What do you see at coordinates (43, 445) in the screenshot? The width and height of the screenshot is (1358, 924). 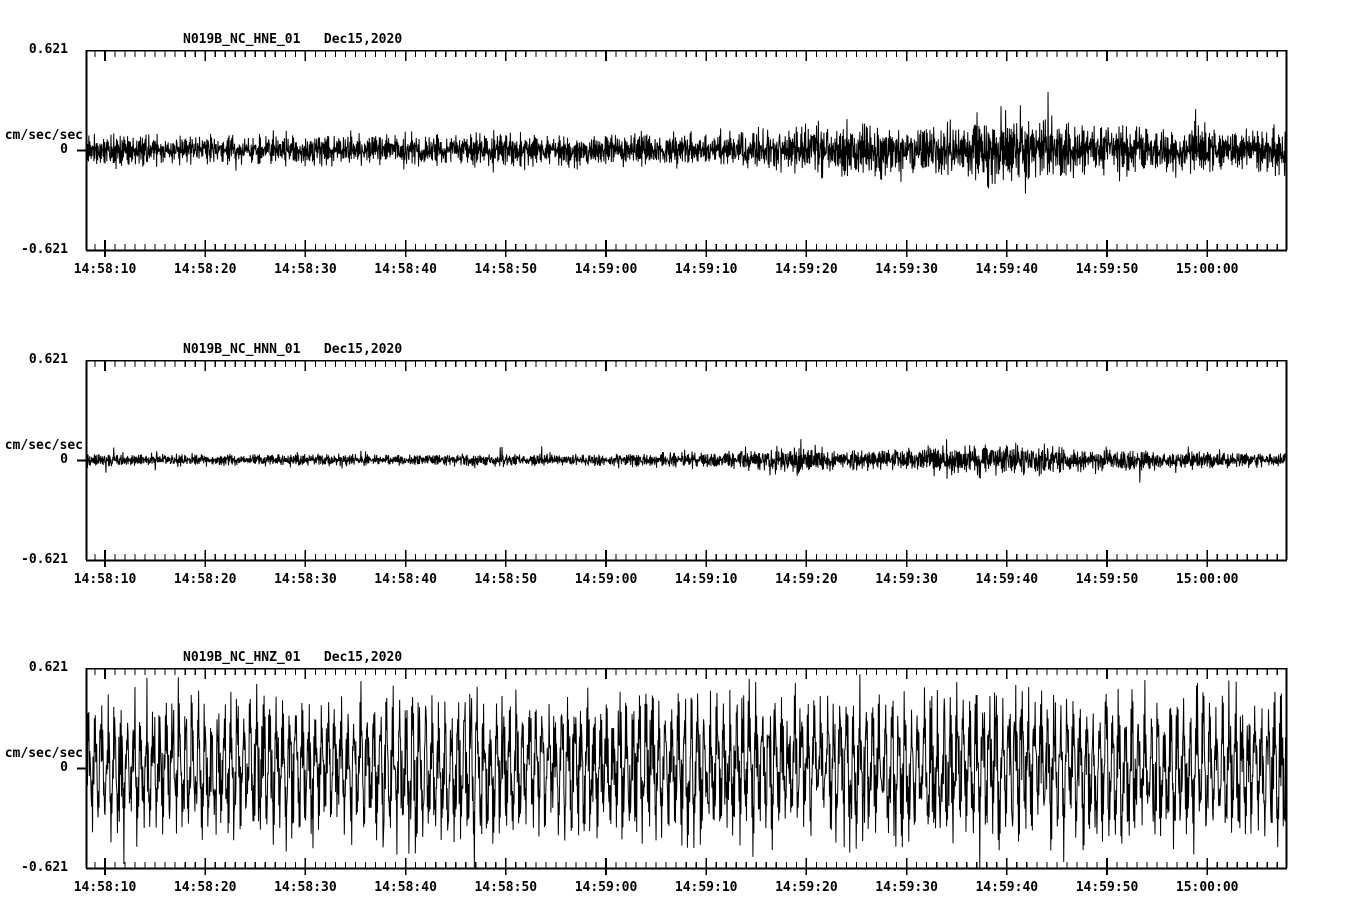 I see `y-axis-unit-label-hnn: cm/sec/sec` at bounding box center [43, 445].